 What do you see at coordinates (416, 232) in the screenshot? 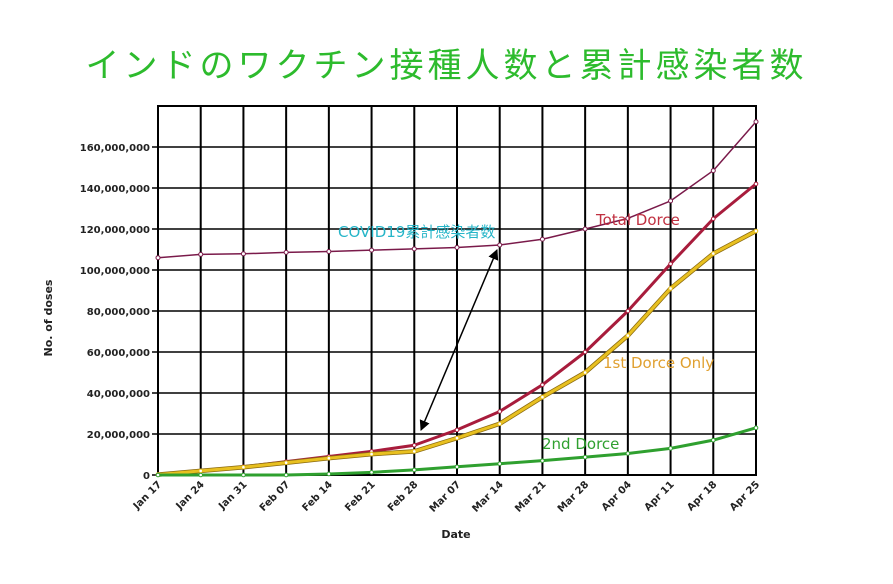
I see `series-annotation: COVID19累計感染者数` at bounding box center [416, 232].